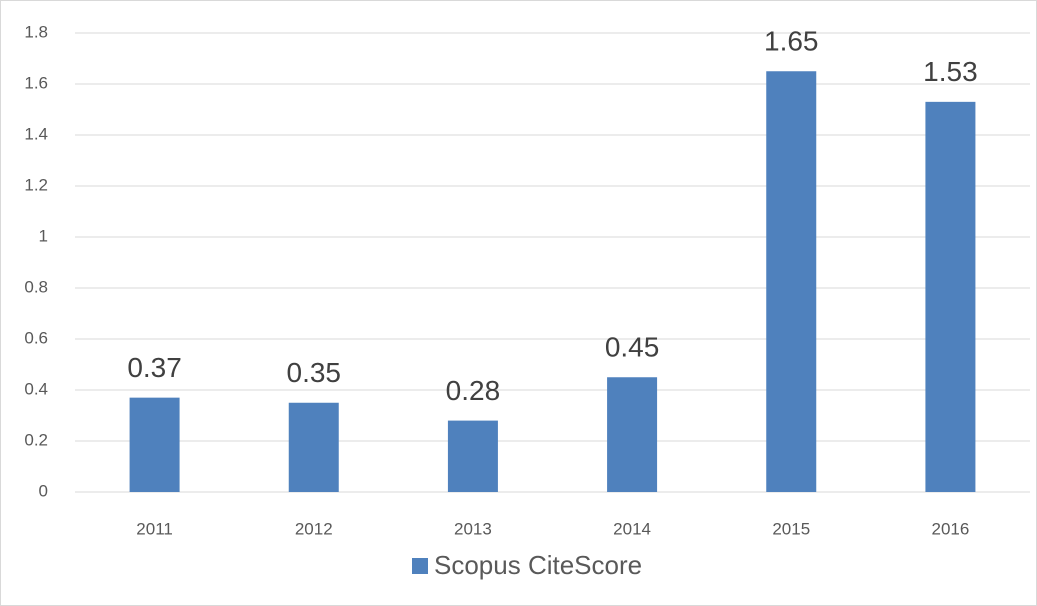 This screenshot has height=606, width=1037. Describe the element at coordinates (791, 41) in the screenshot. I see `data-label: 1.65` at that location.